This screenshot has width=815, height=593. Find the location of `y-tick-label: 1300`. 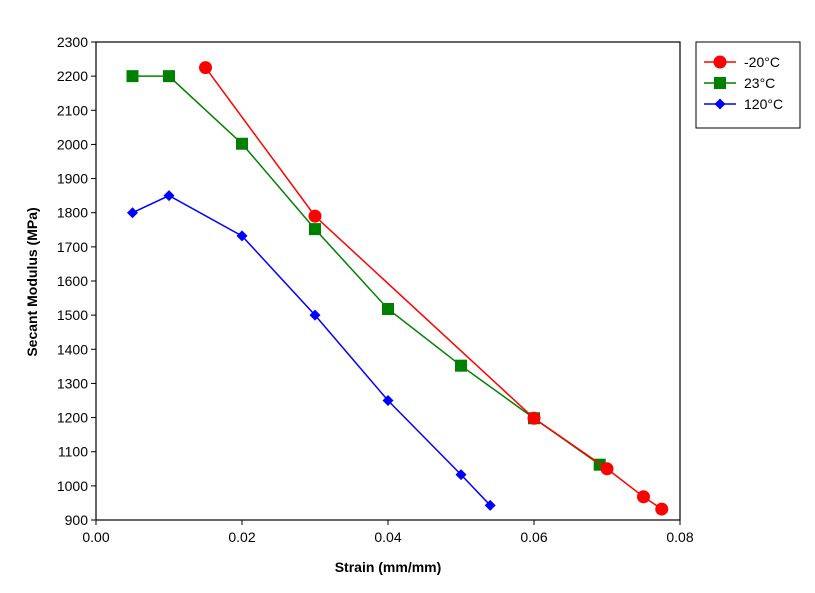

y-tick-label: 1300 is located at coordinates (72, 383).